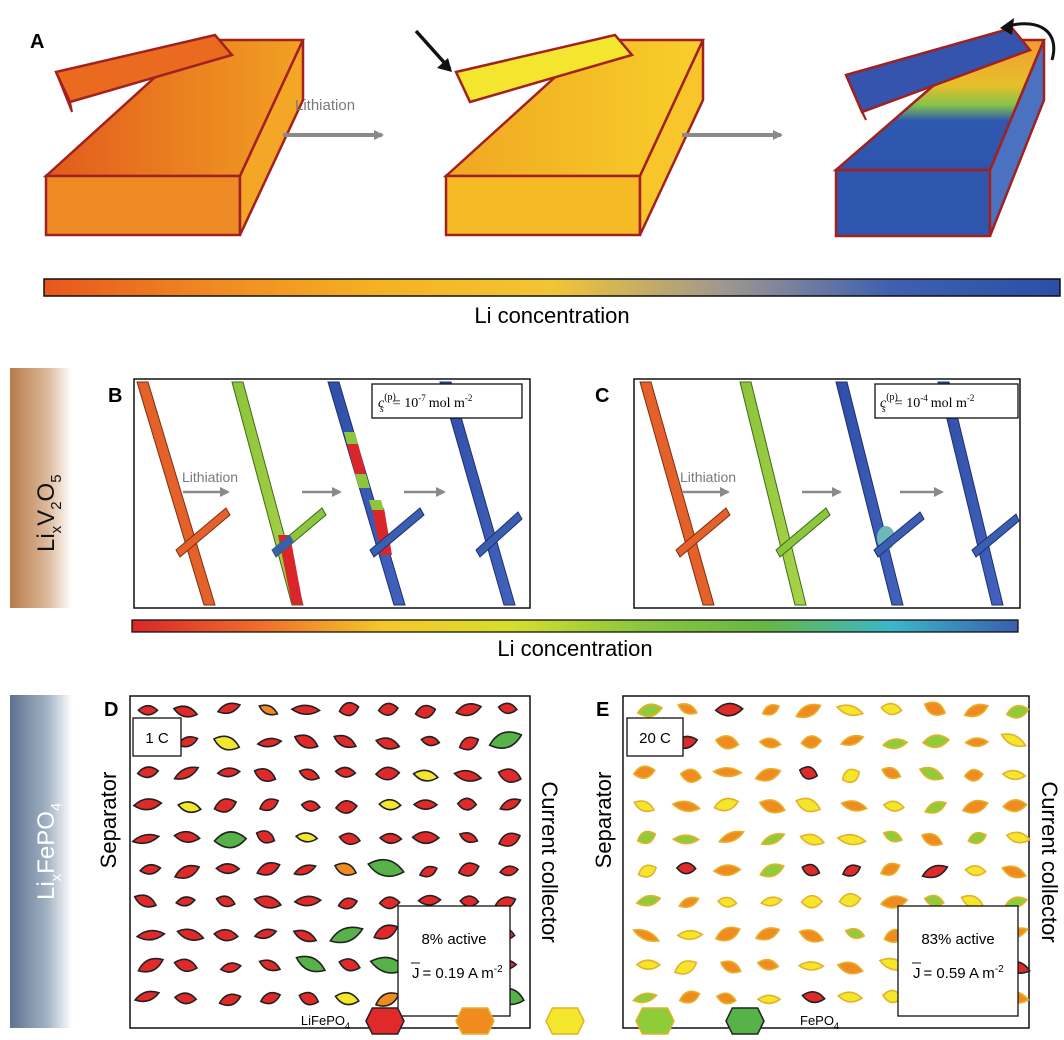  Describe the element at coordinates (49, 851) in the screenshot. I see `side-label-lixfepo4: LixFePO4` at that location.